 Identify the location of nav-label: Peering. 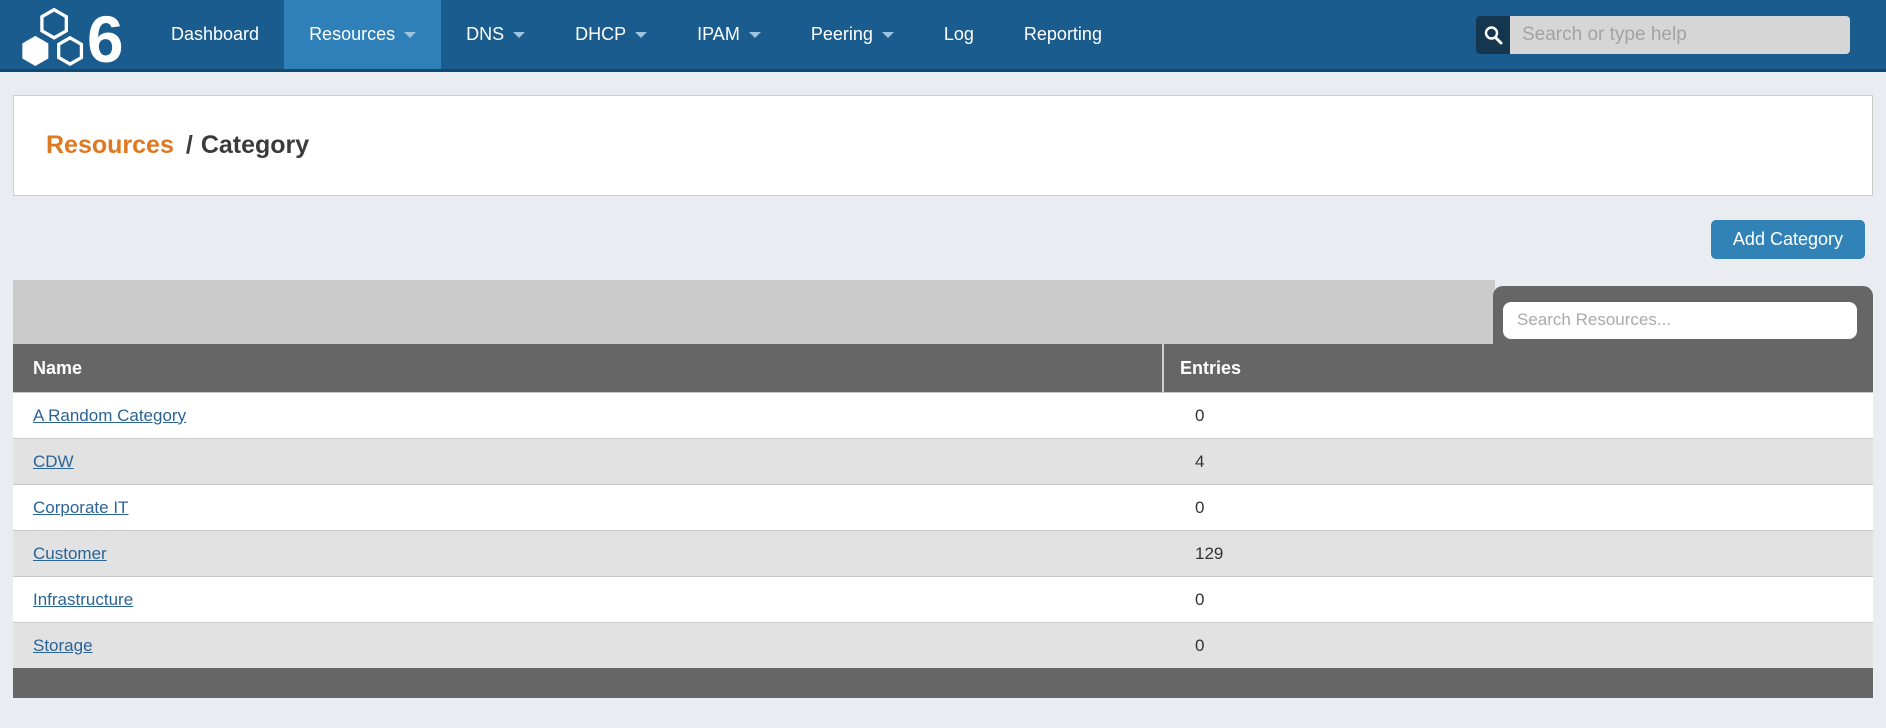
(841, 34).